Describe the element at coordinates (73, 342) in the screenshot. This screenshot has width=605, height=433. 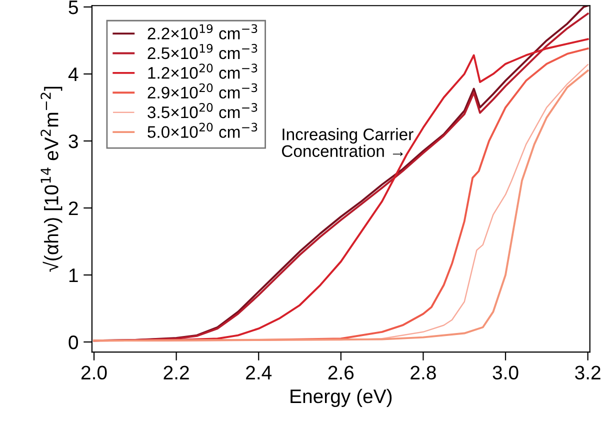
I see `y-tick-label: 0` at that location.